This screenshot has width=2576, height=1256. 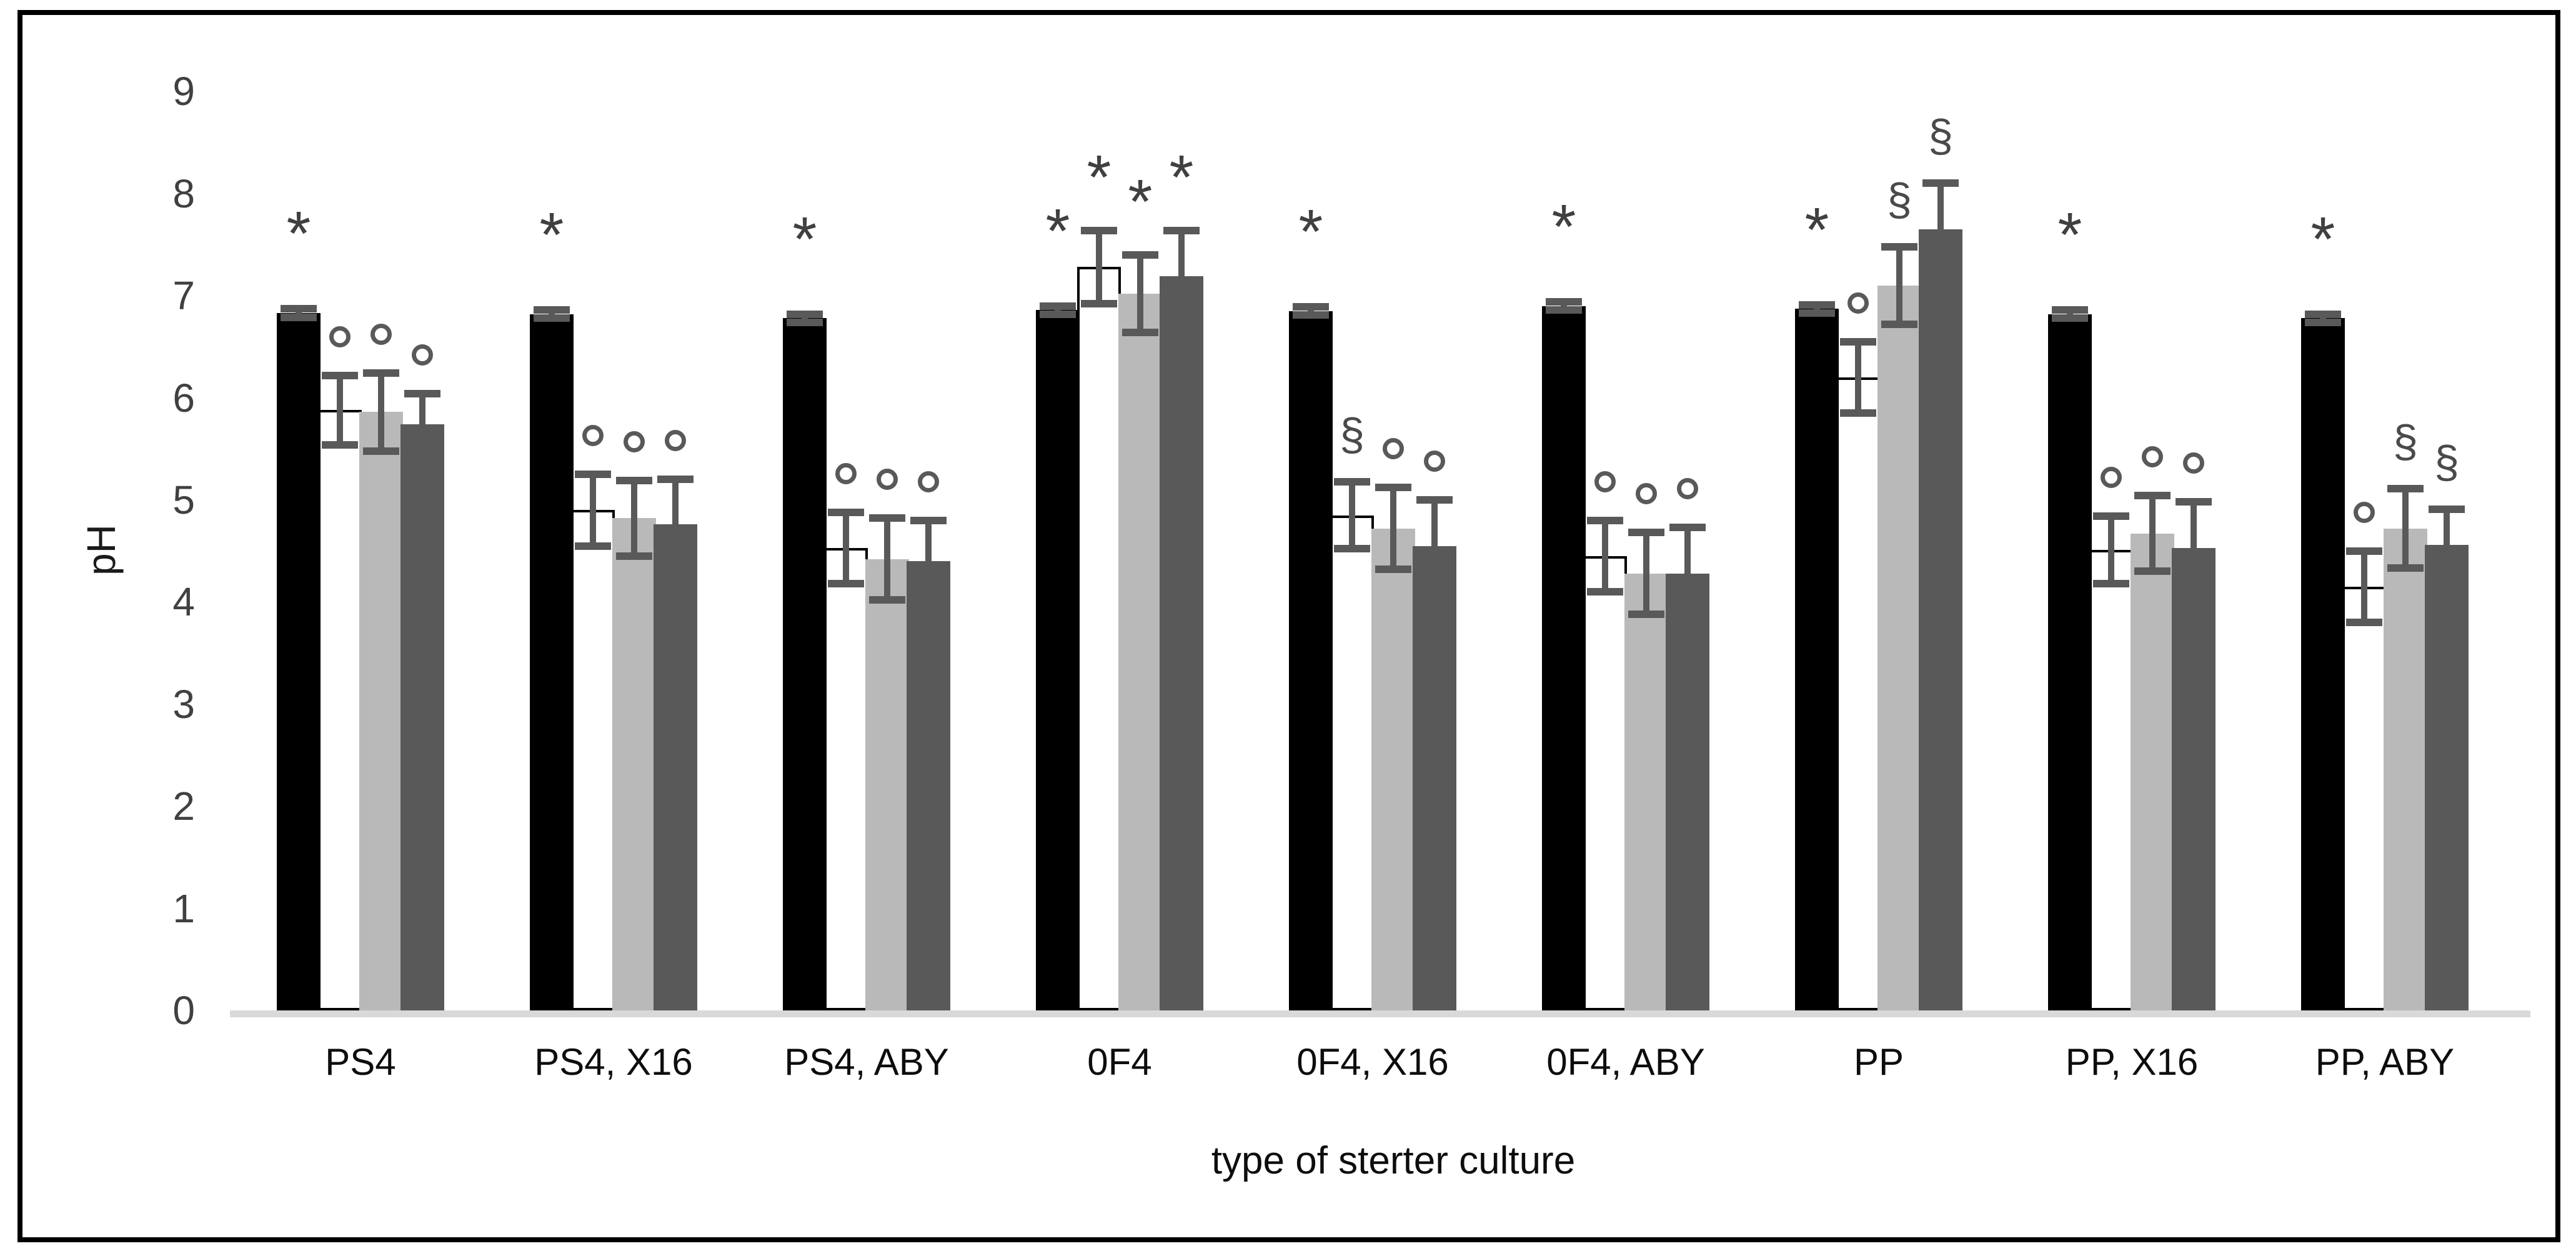 I want to click on error-bar-light-gray-PS4, ABY, so click(x=887, y=559).